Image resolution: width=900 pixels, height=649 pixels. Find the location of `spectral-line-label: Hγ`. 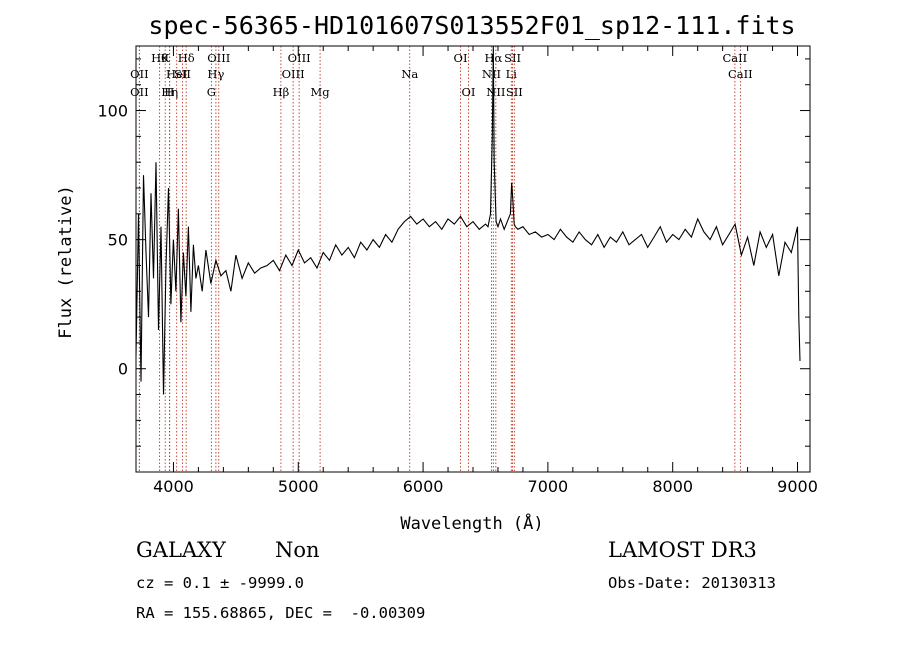

spectral-line-label: Hγ is located at coordinates (215, 74).